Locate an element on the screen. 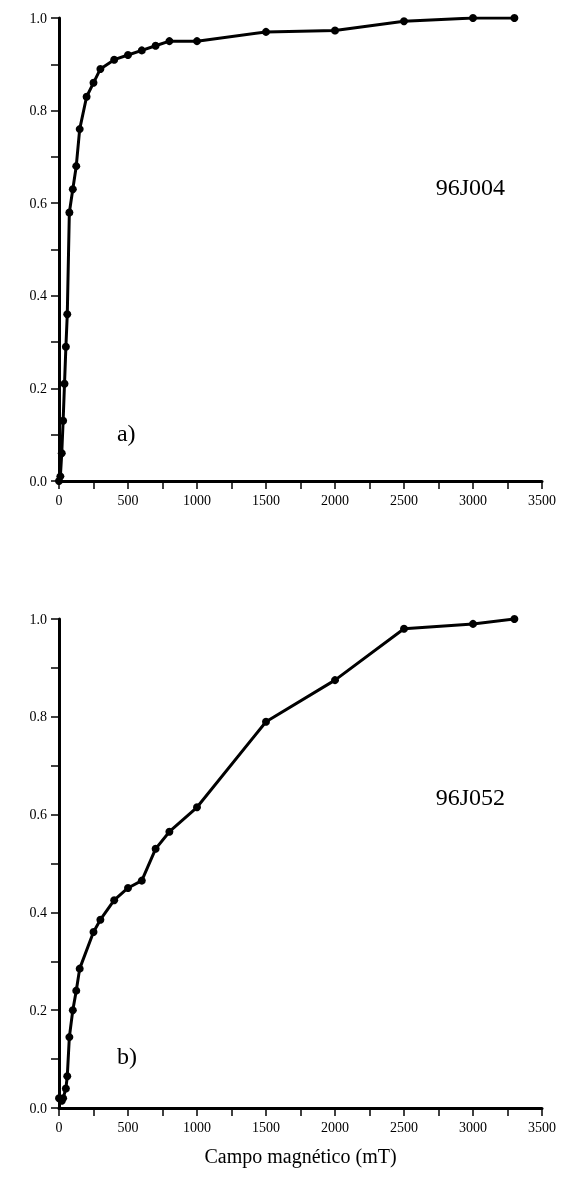 This screenshot has width=566, height=1188. x-axis-title: Campo magnético (mT) is located at coordinates (300, 1156).